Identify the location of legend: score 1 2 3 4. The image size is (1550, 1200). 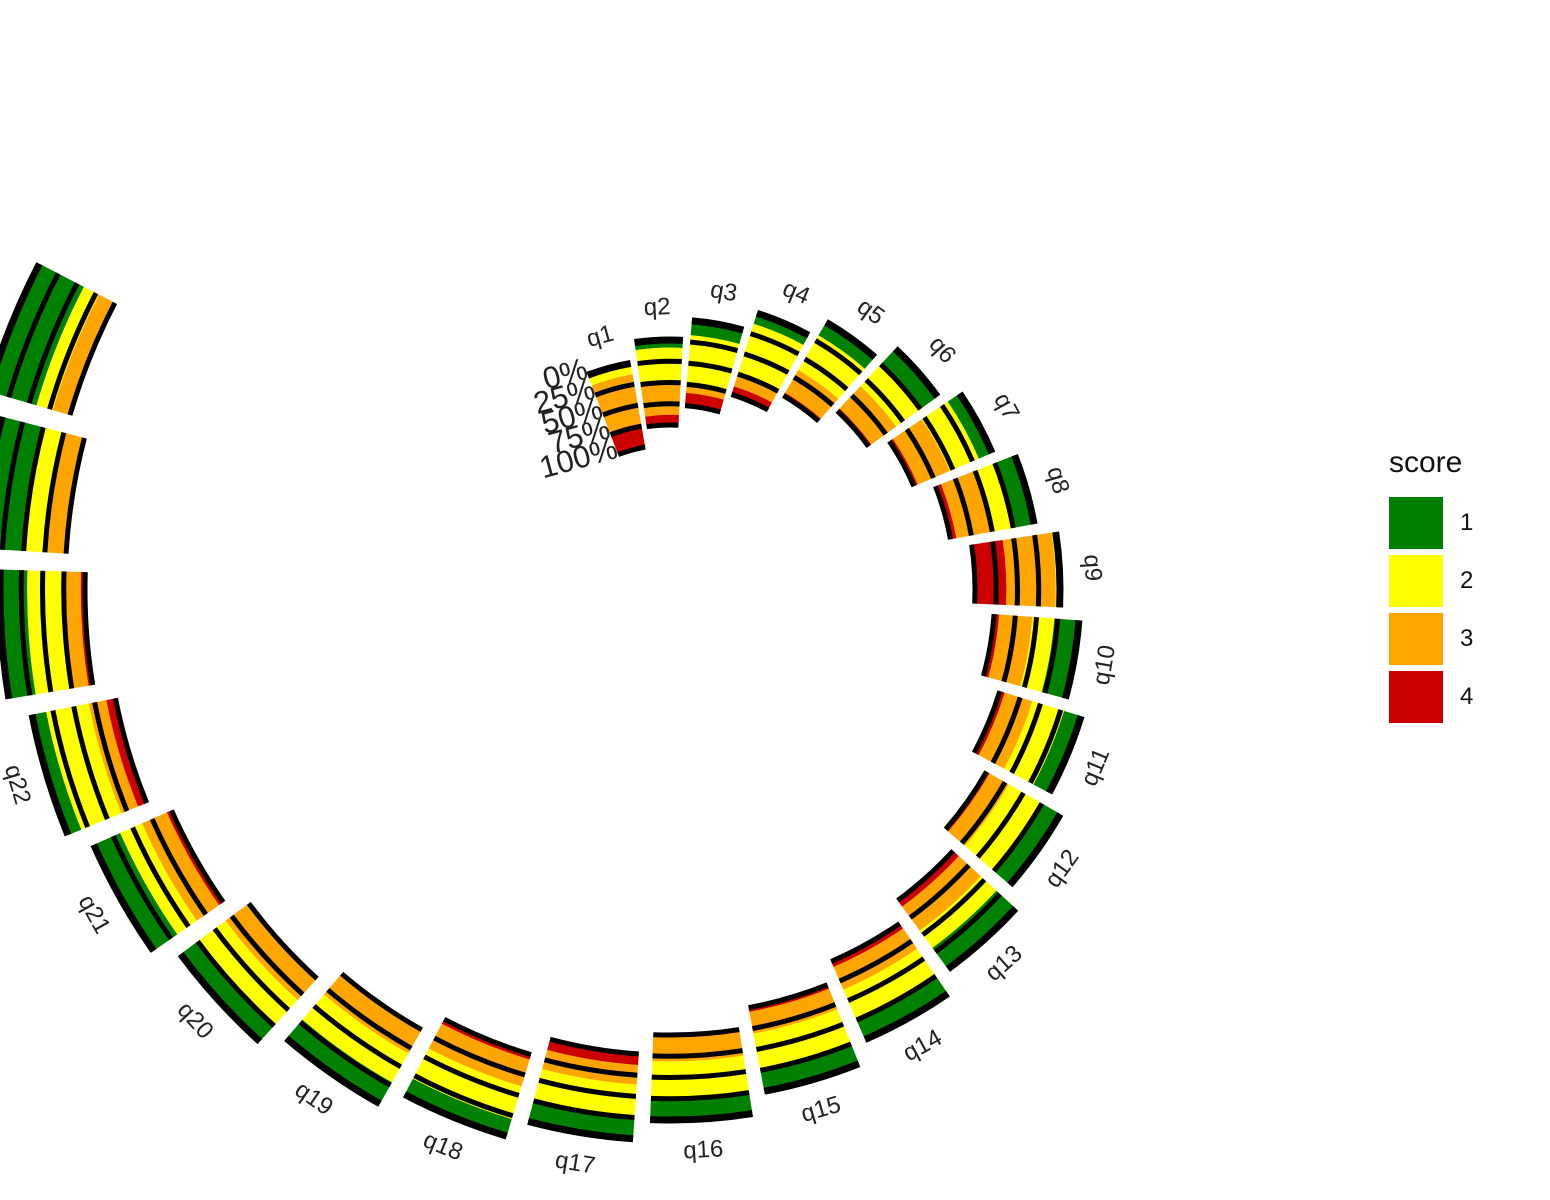
(1431, 586).